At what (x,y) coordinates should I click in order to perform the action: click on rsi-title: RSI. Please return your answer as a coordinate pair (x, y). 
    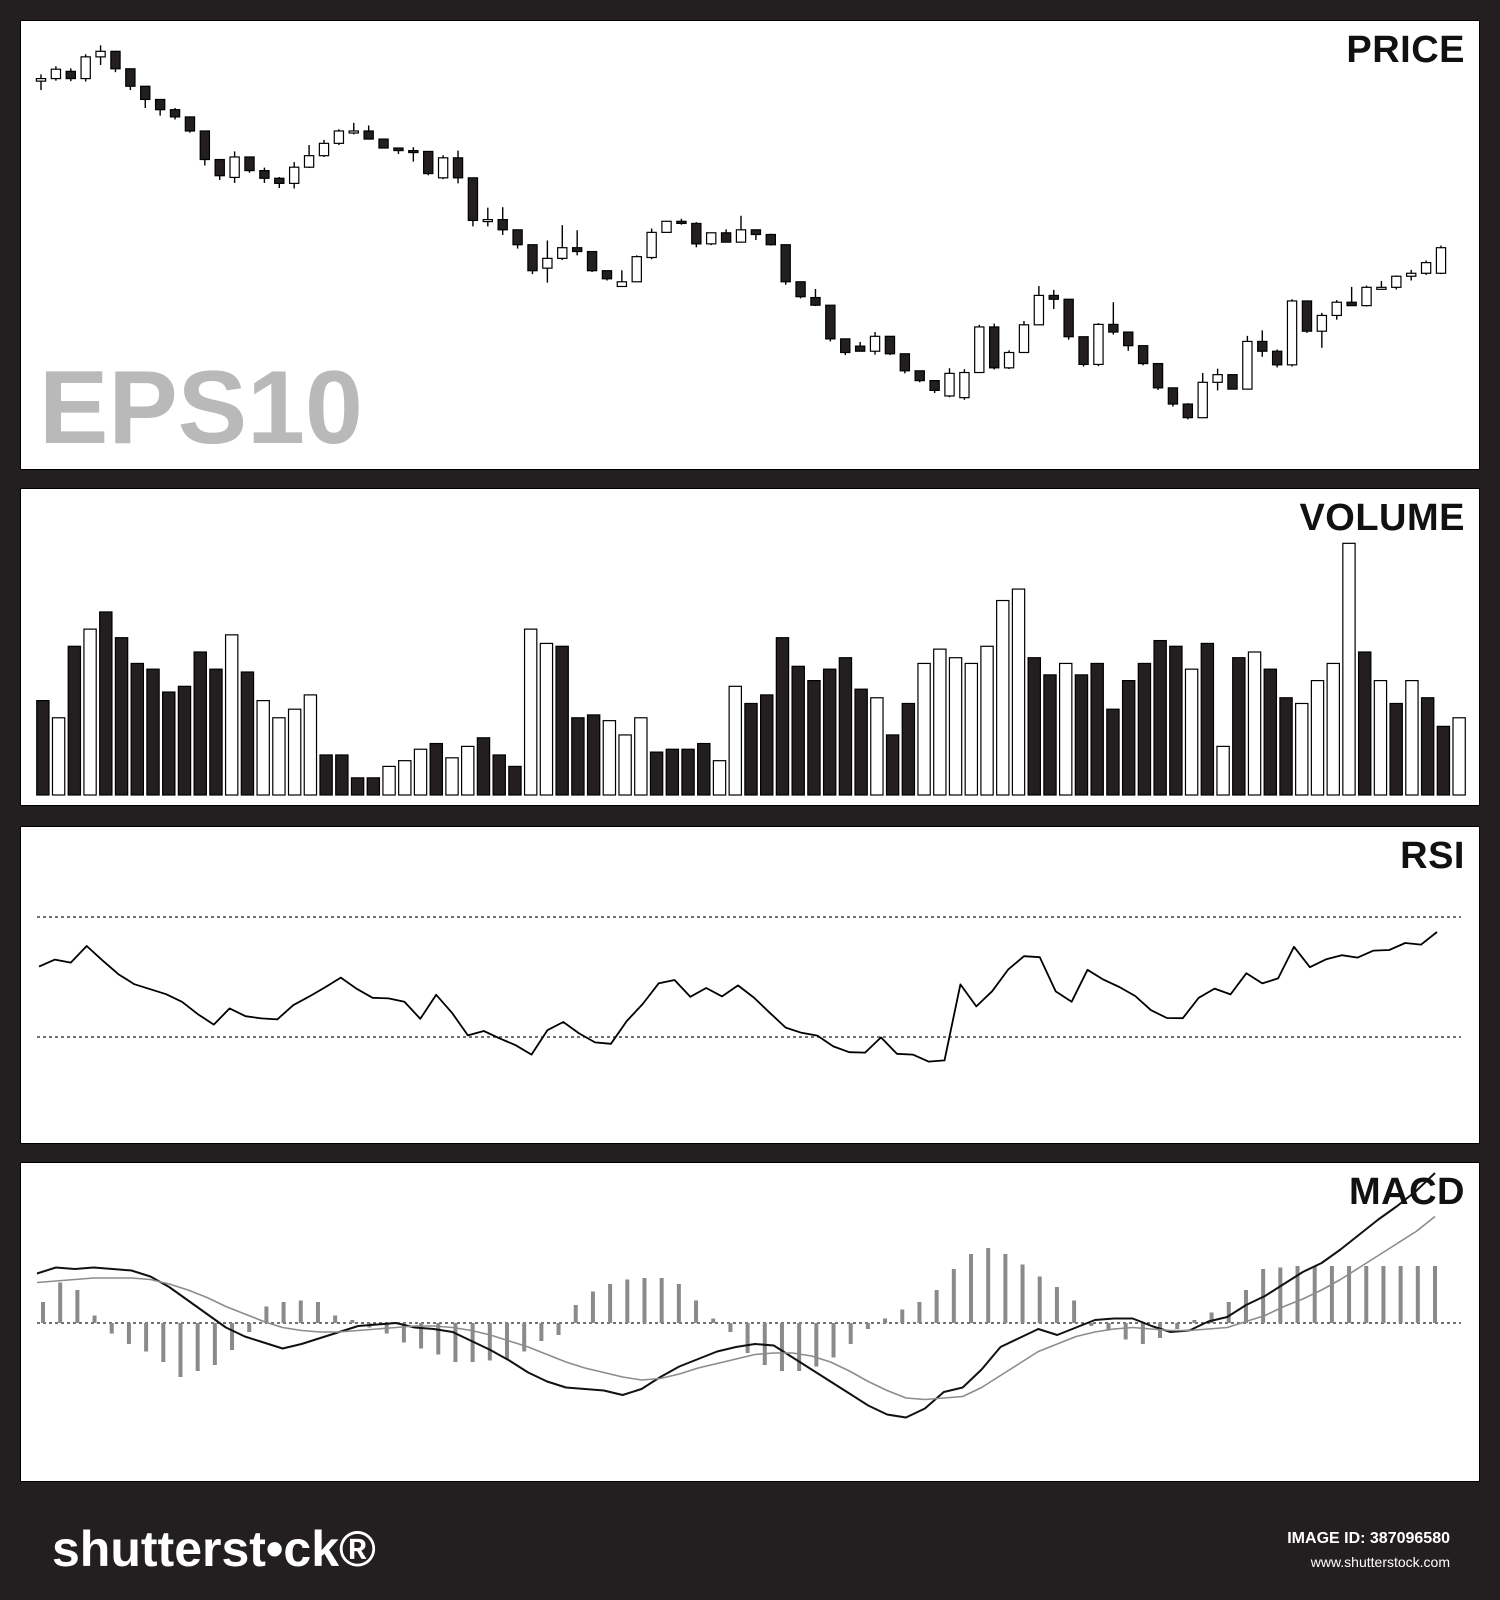
    Looking at the image, I should click on (1432, 856).